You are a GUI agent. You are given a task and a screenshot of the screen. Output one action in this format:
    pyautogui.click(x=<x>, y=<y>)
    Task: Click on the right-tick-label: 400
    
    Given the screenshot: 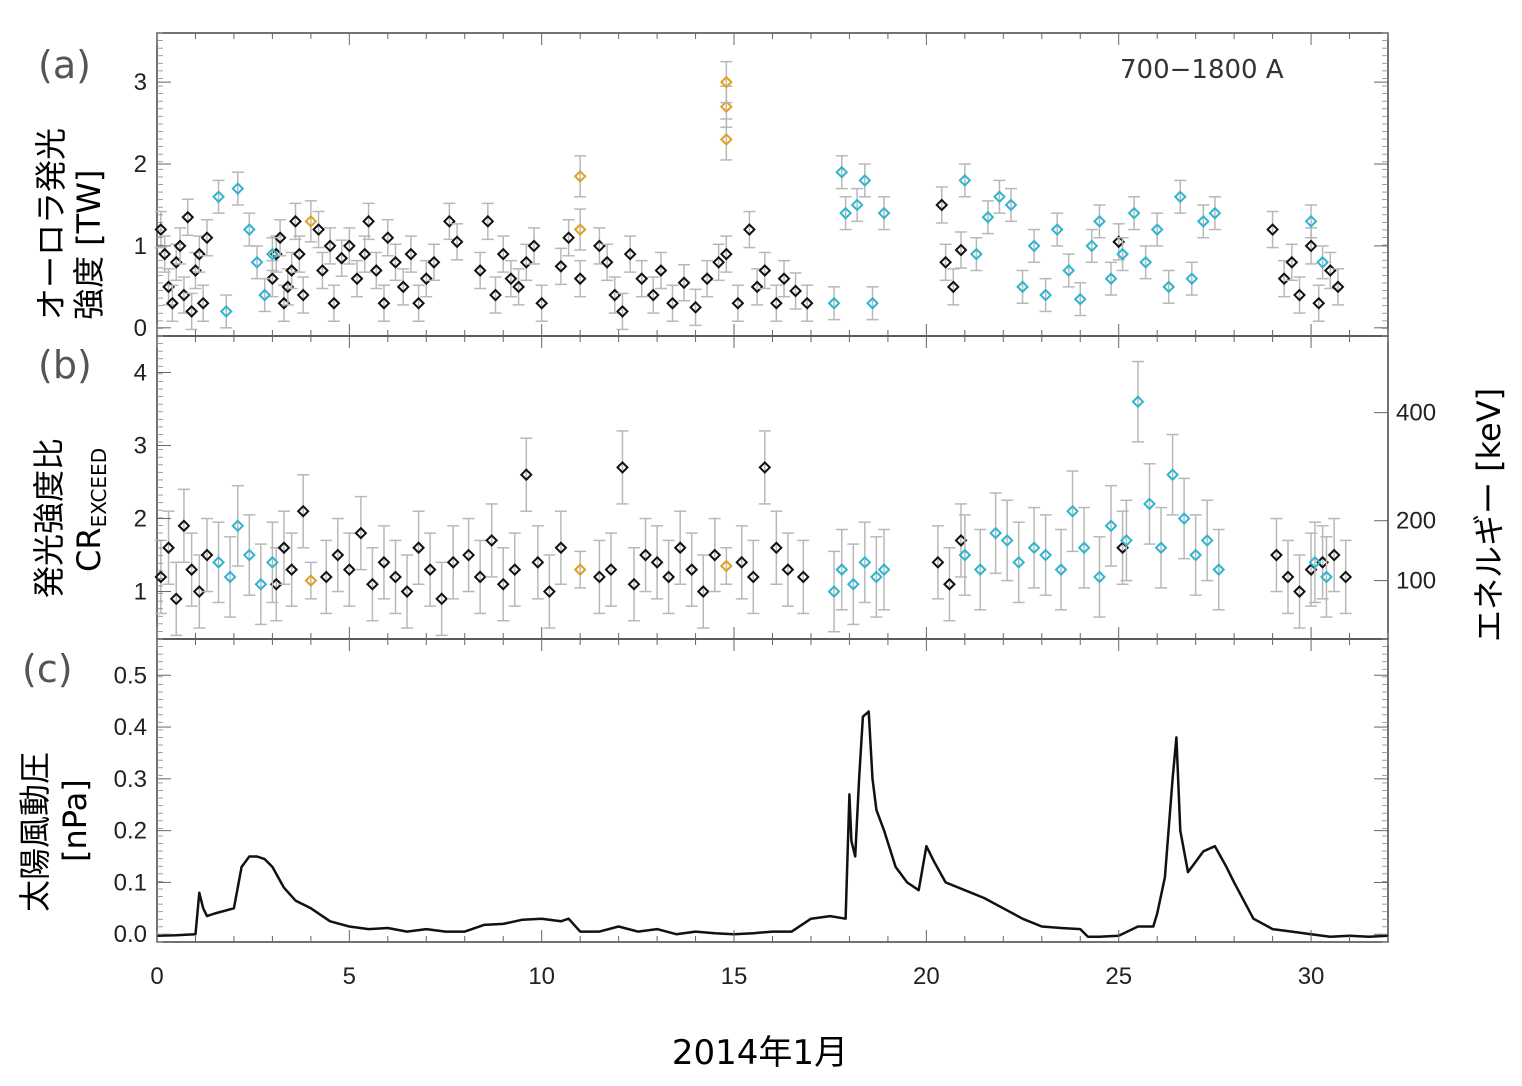 What is the action you would take?
    pyautogui.click(x=1416, y=413)
    